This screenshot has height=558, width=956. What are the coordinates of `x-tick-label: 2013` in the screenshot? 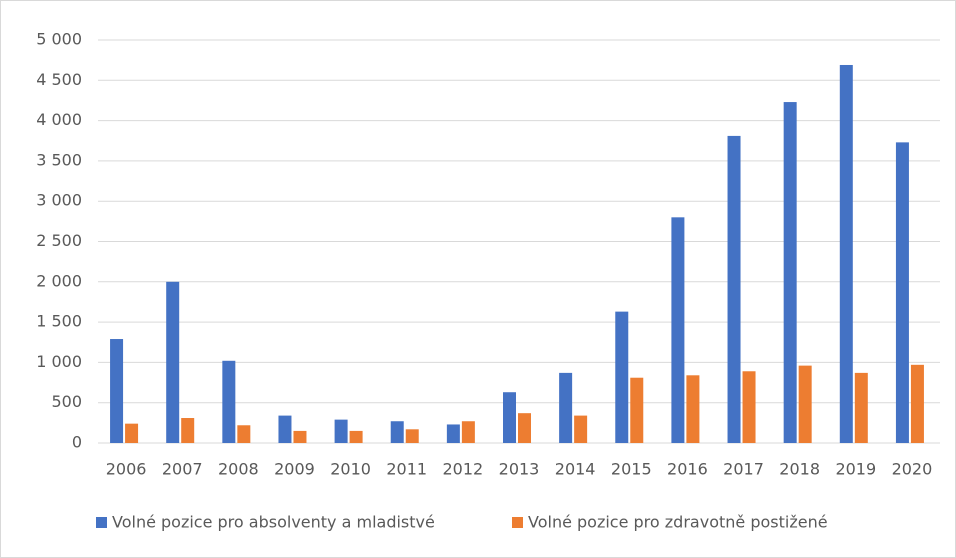 It's located at (519, 469).